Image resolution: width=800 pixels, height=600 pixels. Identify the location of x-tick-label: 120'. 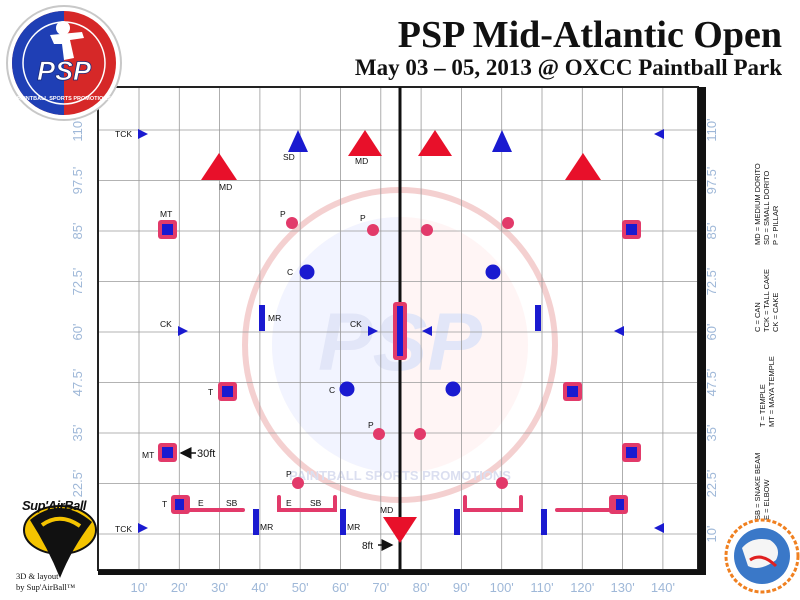
(582, 587).